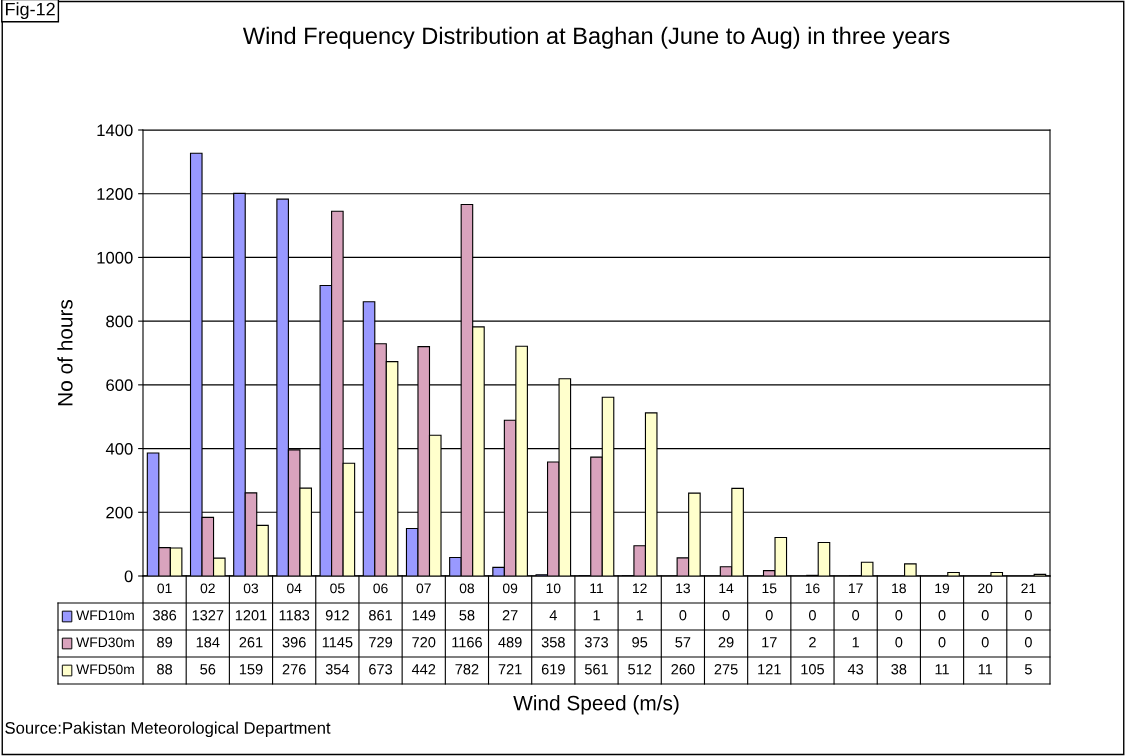 Image resolution: width=1126 pixels, height=756 pixels. What do you see at coordinates (105, 669) in the screenshot?
I see `legend-label: WFD50m` at bounding box center [105, 669].